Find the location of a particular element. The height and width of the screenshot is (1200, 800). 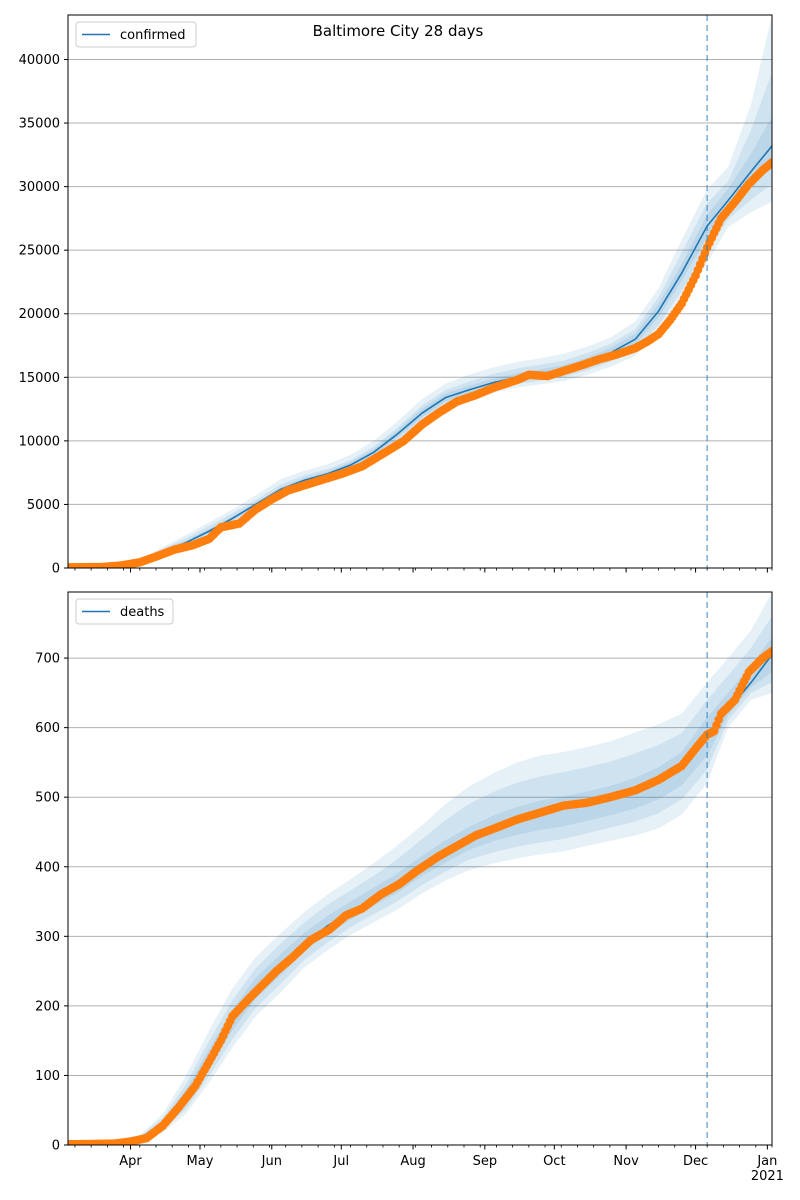

legend-label: deaths is located at coordinates (142, 612).